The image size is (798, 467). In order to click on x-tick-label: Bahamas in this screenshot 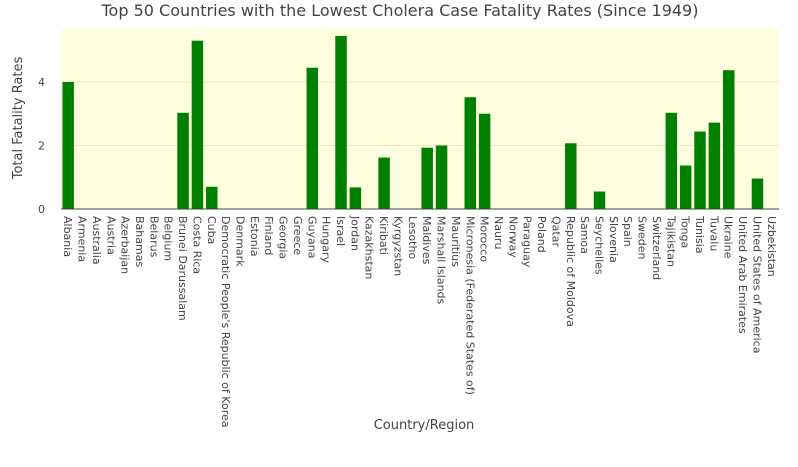, I will do `click(139, 241)`.